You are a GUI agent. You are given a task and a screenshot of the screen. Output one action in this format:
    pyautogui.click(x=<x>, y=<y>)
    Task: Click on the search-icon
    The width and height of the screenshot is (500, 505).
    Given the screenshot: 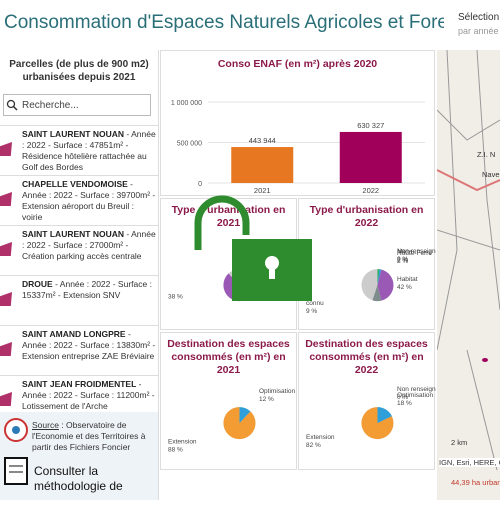 What is the action you would take?
    pyautogui.click(x=12, y=105)
    